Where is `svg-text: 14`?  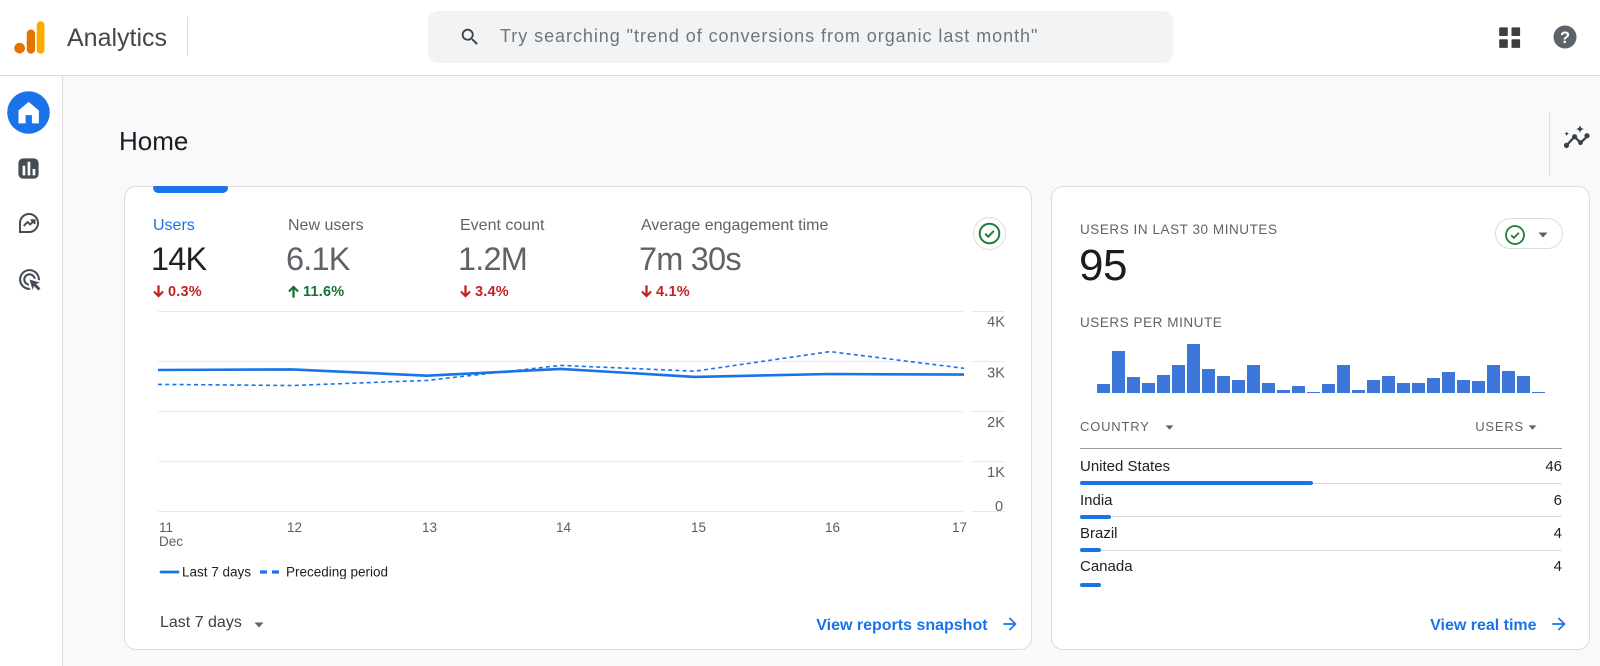
svg-text: 14 is located at coordinates (564, 527).